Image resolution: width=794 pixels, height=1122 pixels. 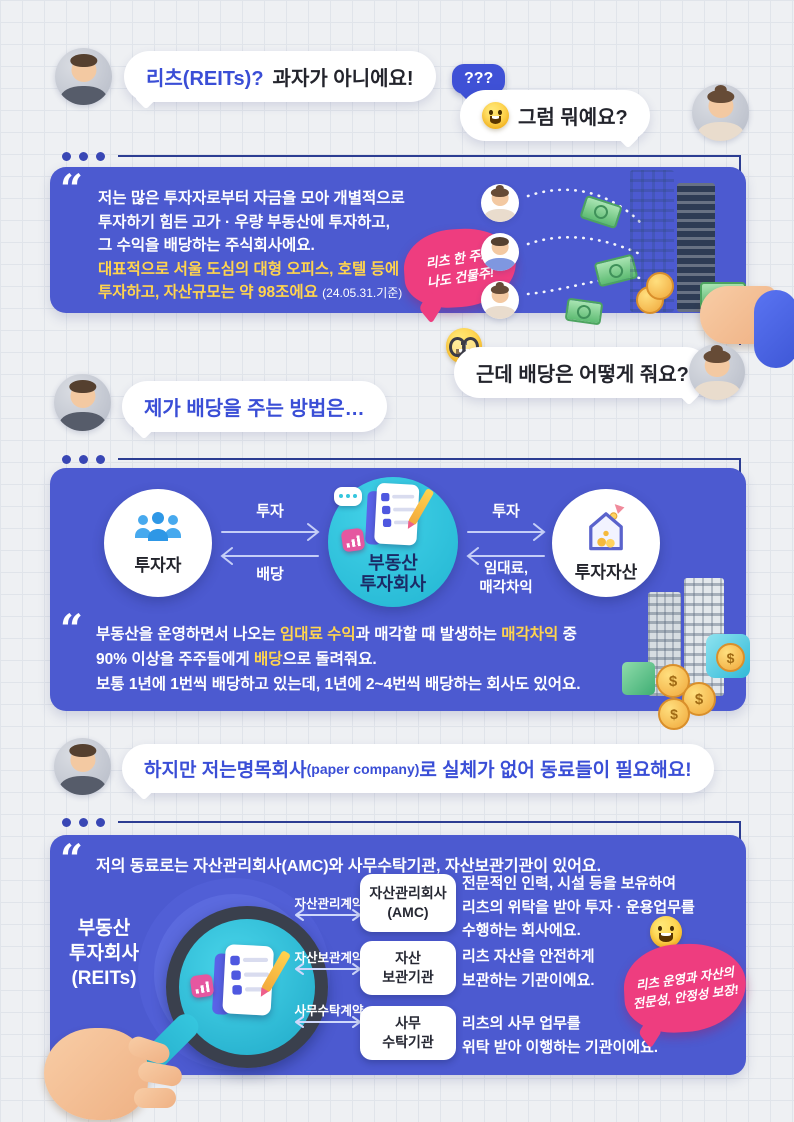 I want to click on hand-fingers, so click(x=155, y=1098).